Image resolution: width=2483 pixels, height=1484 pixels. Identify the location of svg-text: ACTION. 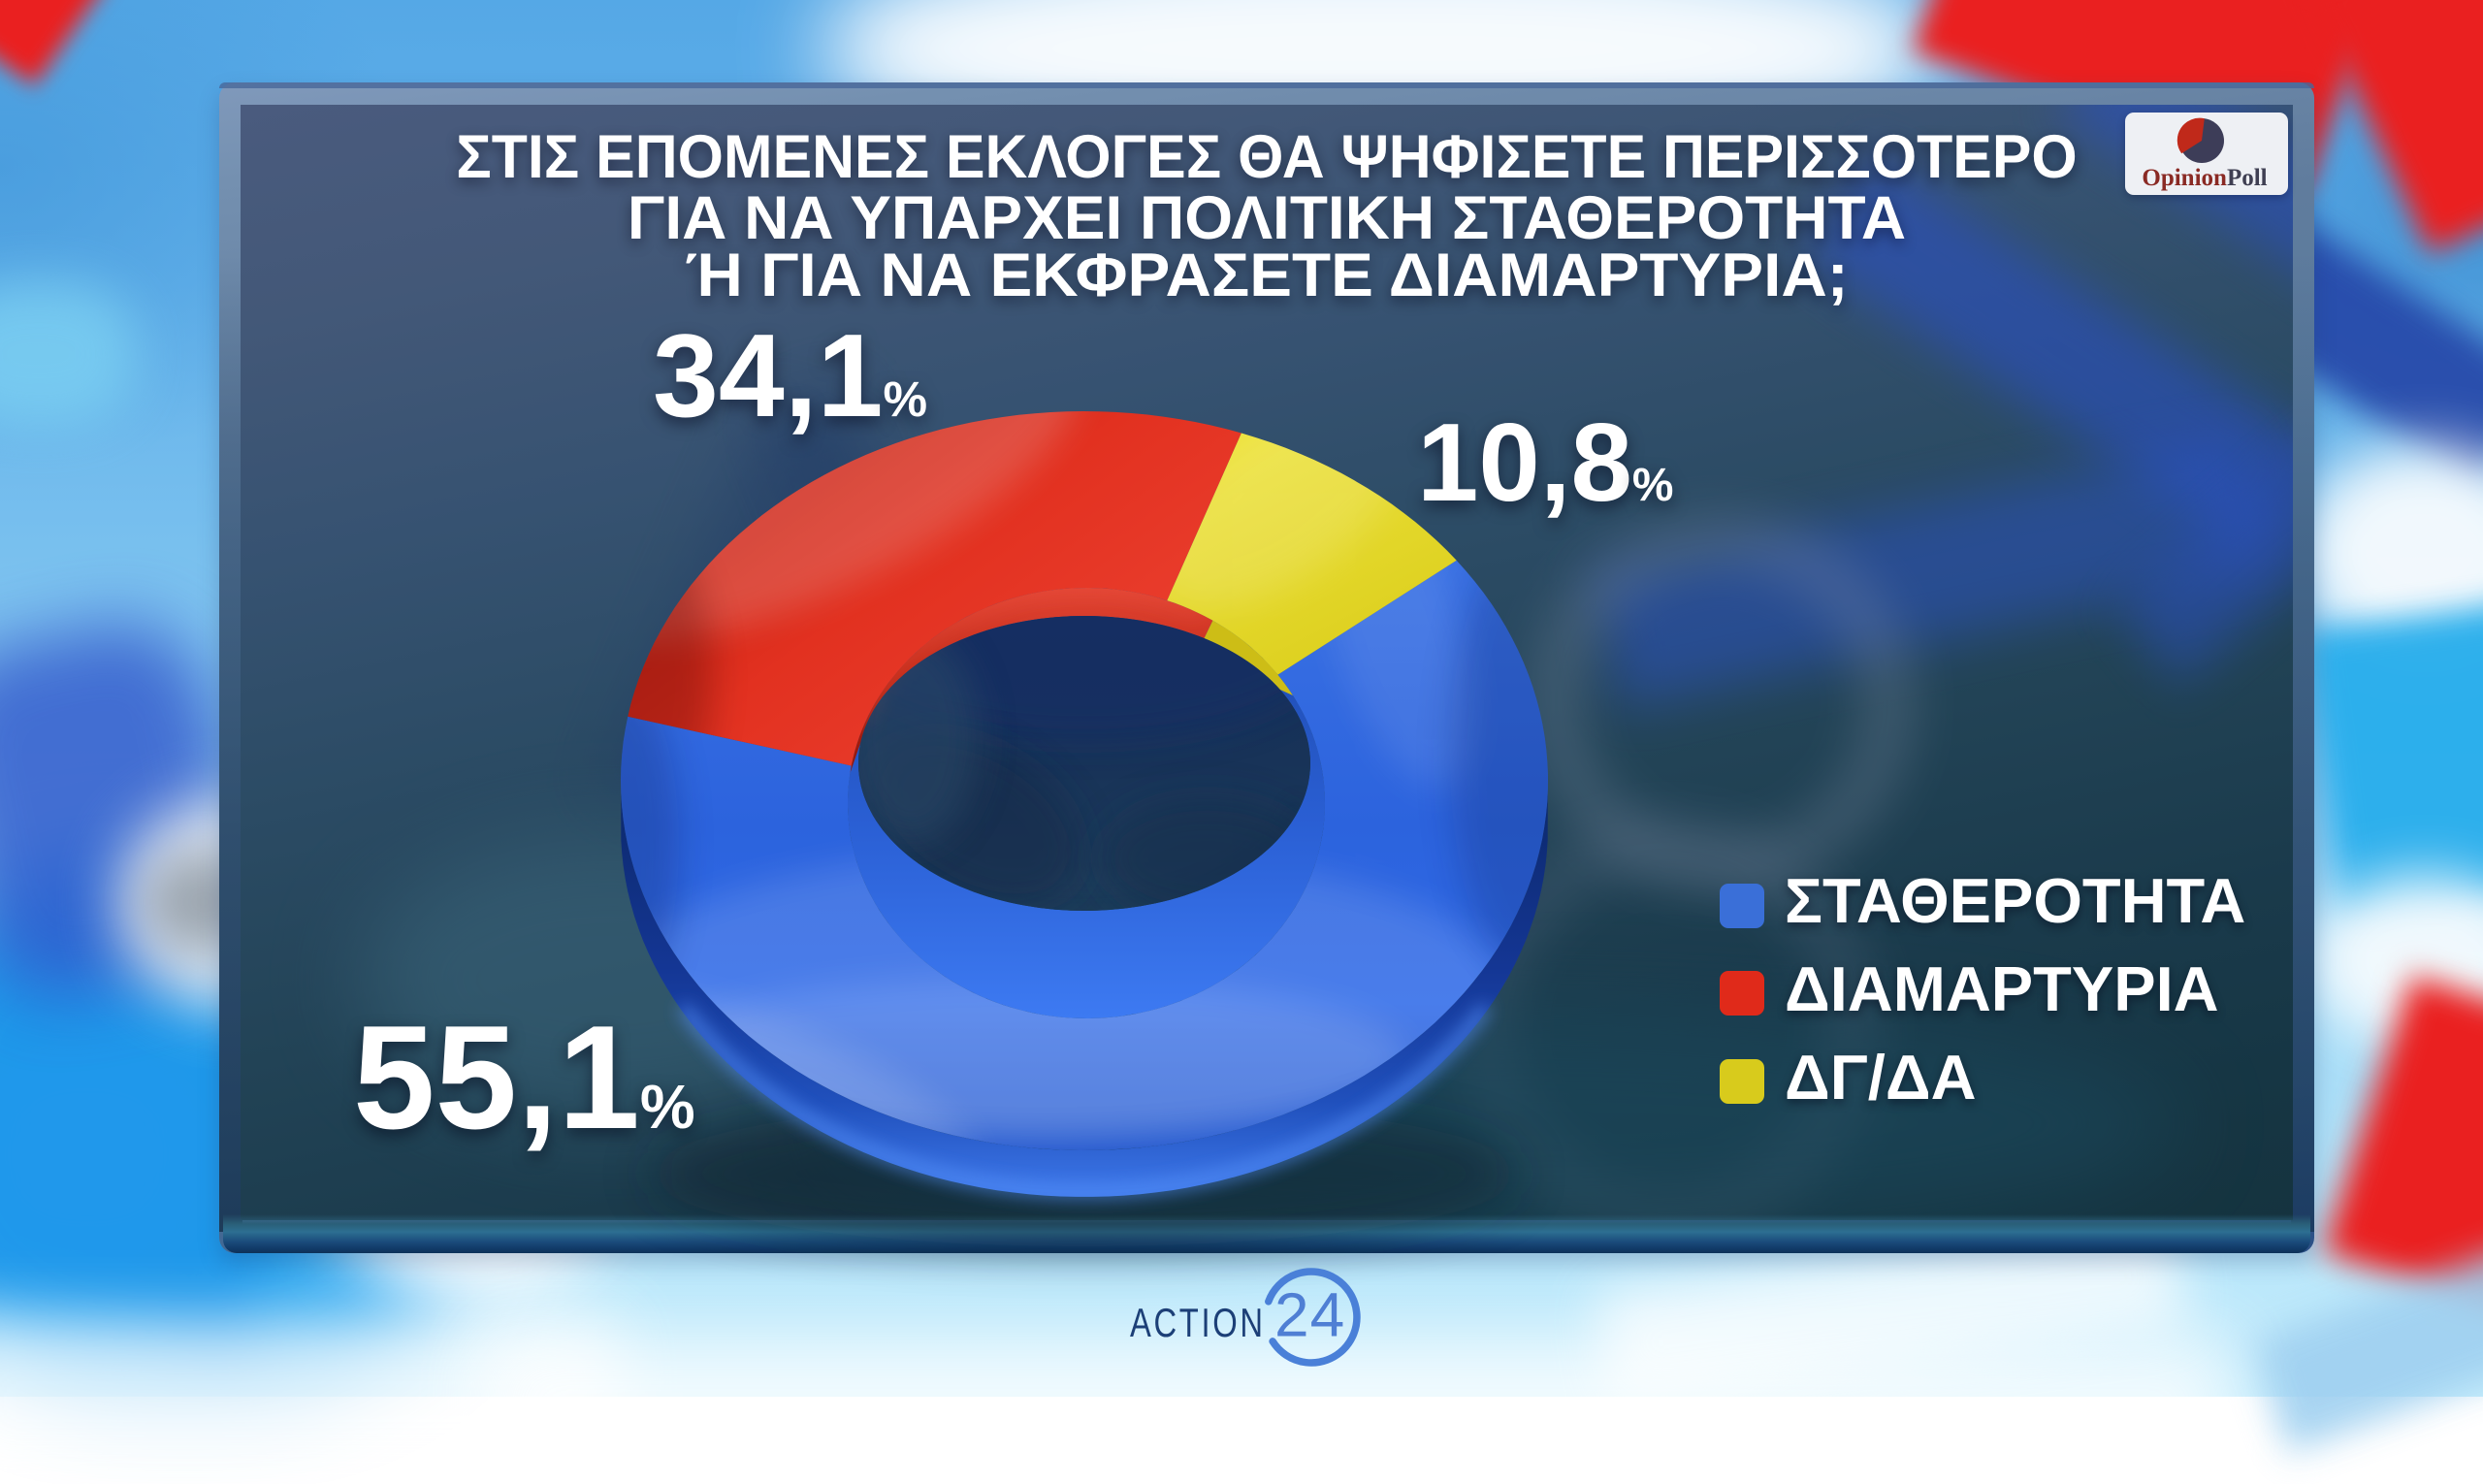
(1198, 1322).